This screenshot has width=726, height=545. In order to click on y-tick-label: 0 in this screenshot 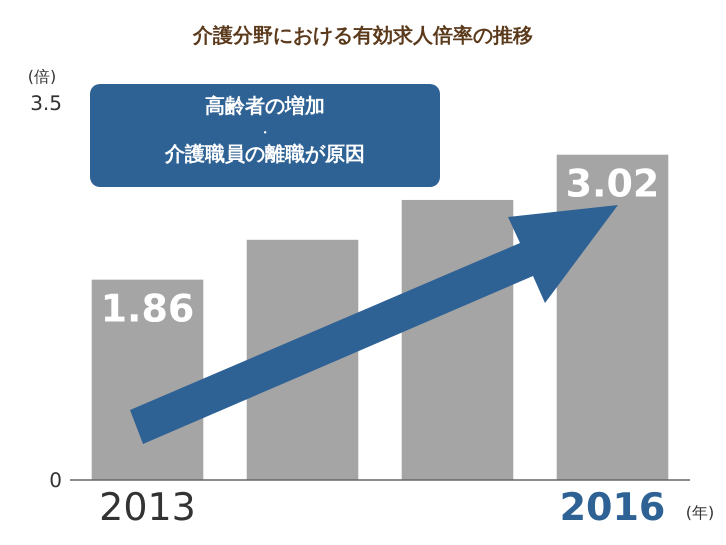, I will do `click(55, 480)`.